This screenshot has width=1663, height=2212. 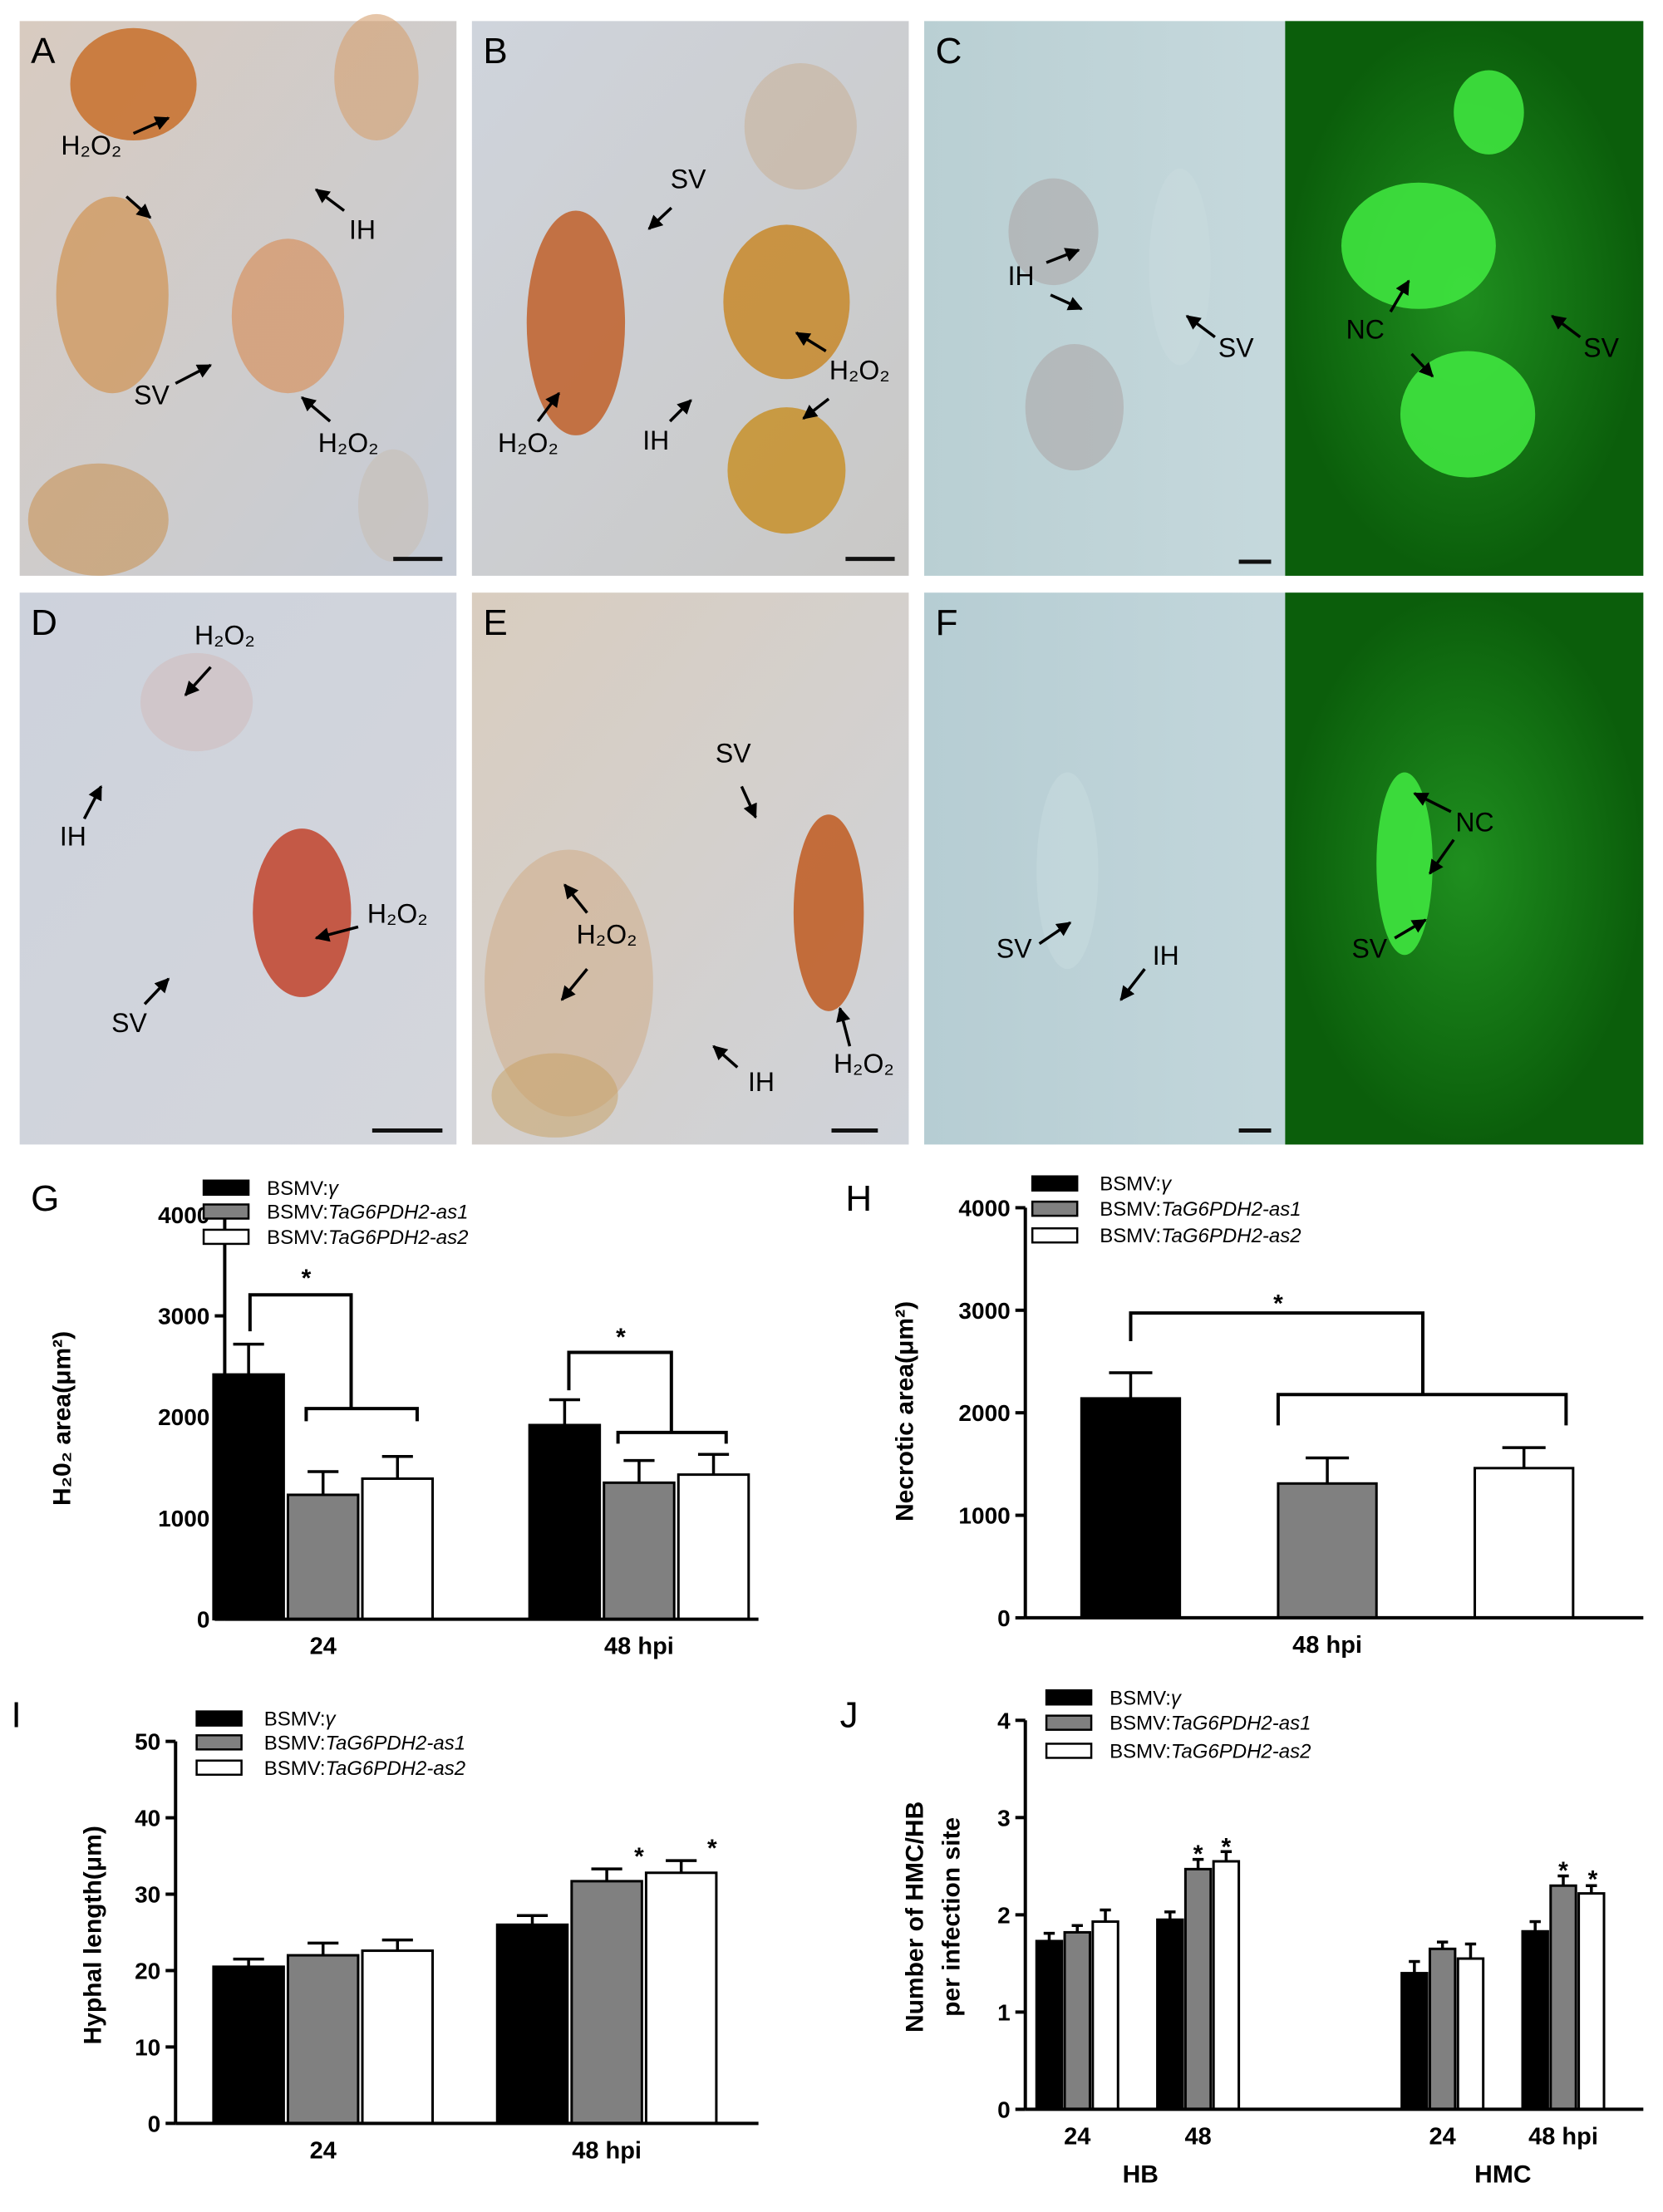 I want to click on y-axis-label: Hyphal length(μm), so click(x=93, y=1935).